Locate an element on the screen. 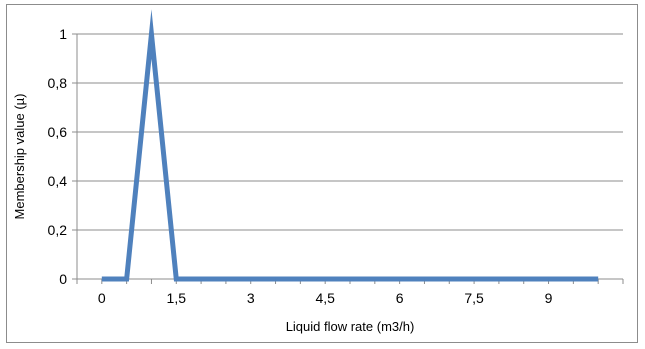  y-tick-label: 0,2 is located at coordinates (58, 230).